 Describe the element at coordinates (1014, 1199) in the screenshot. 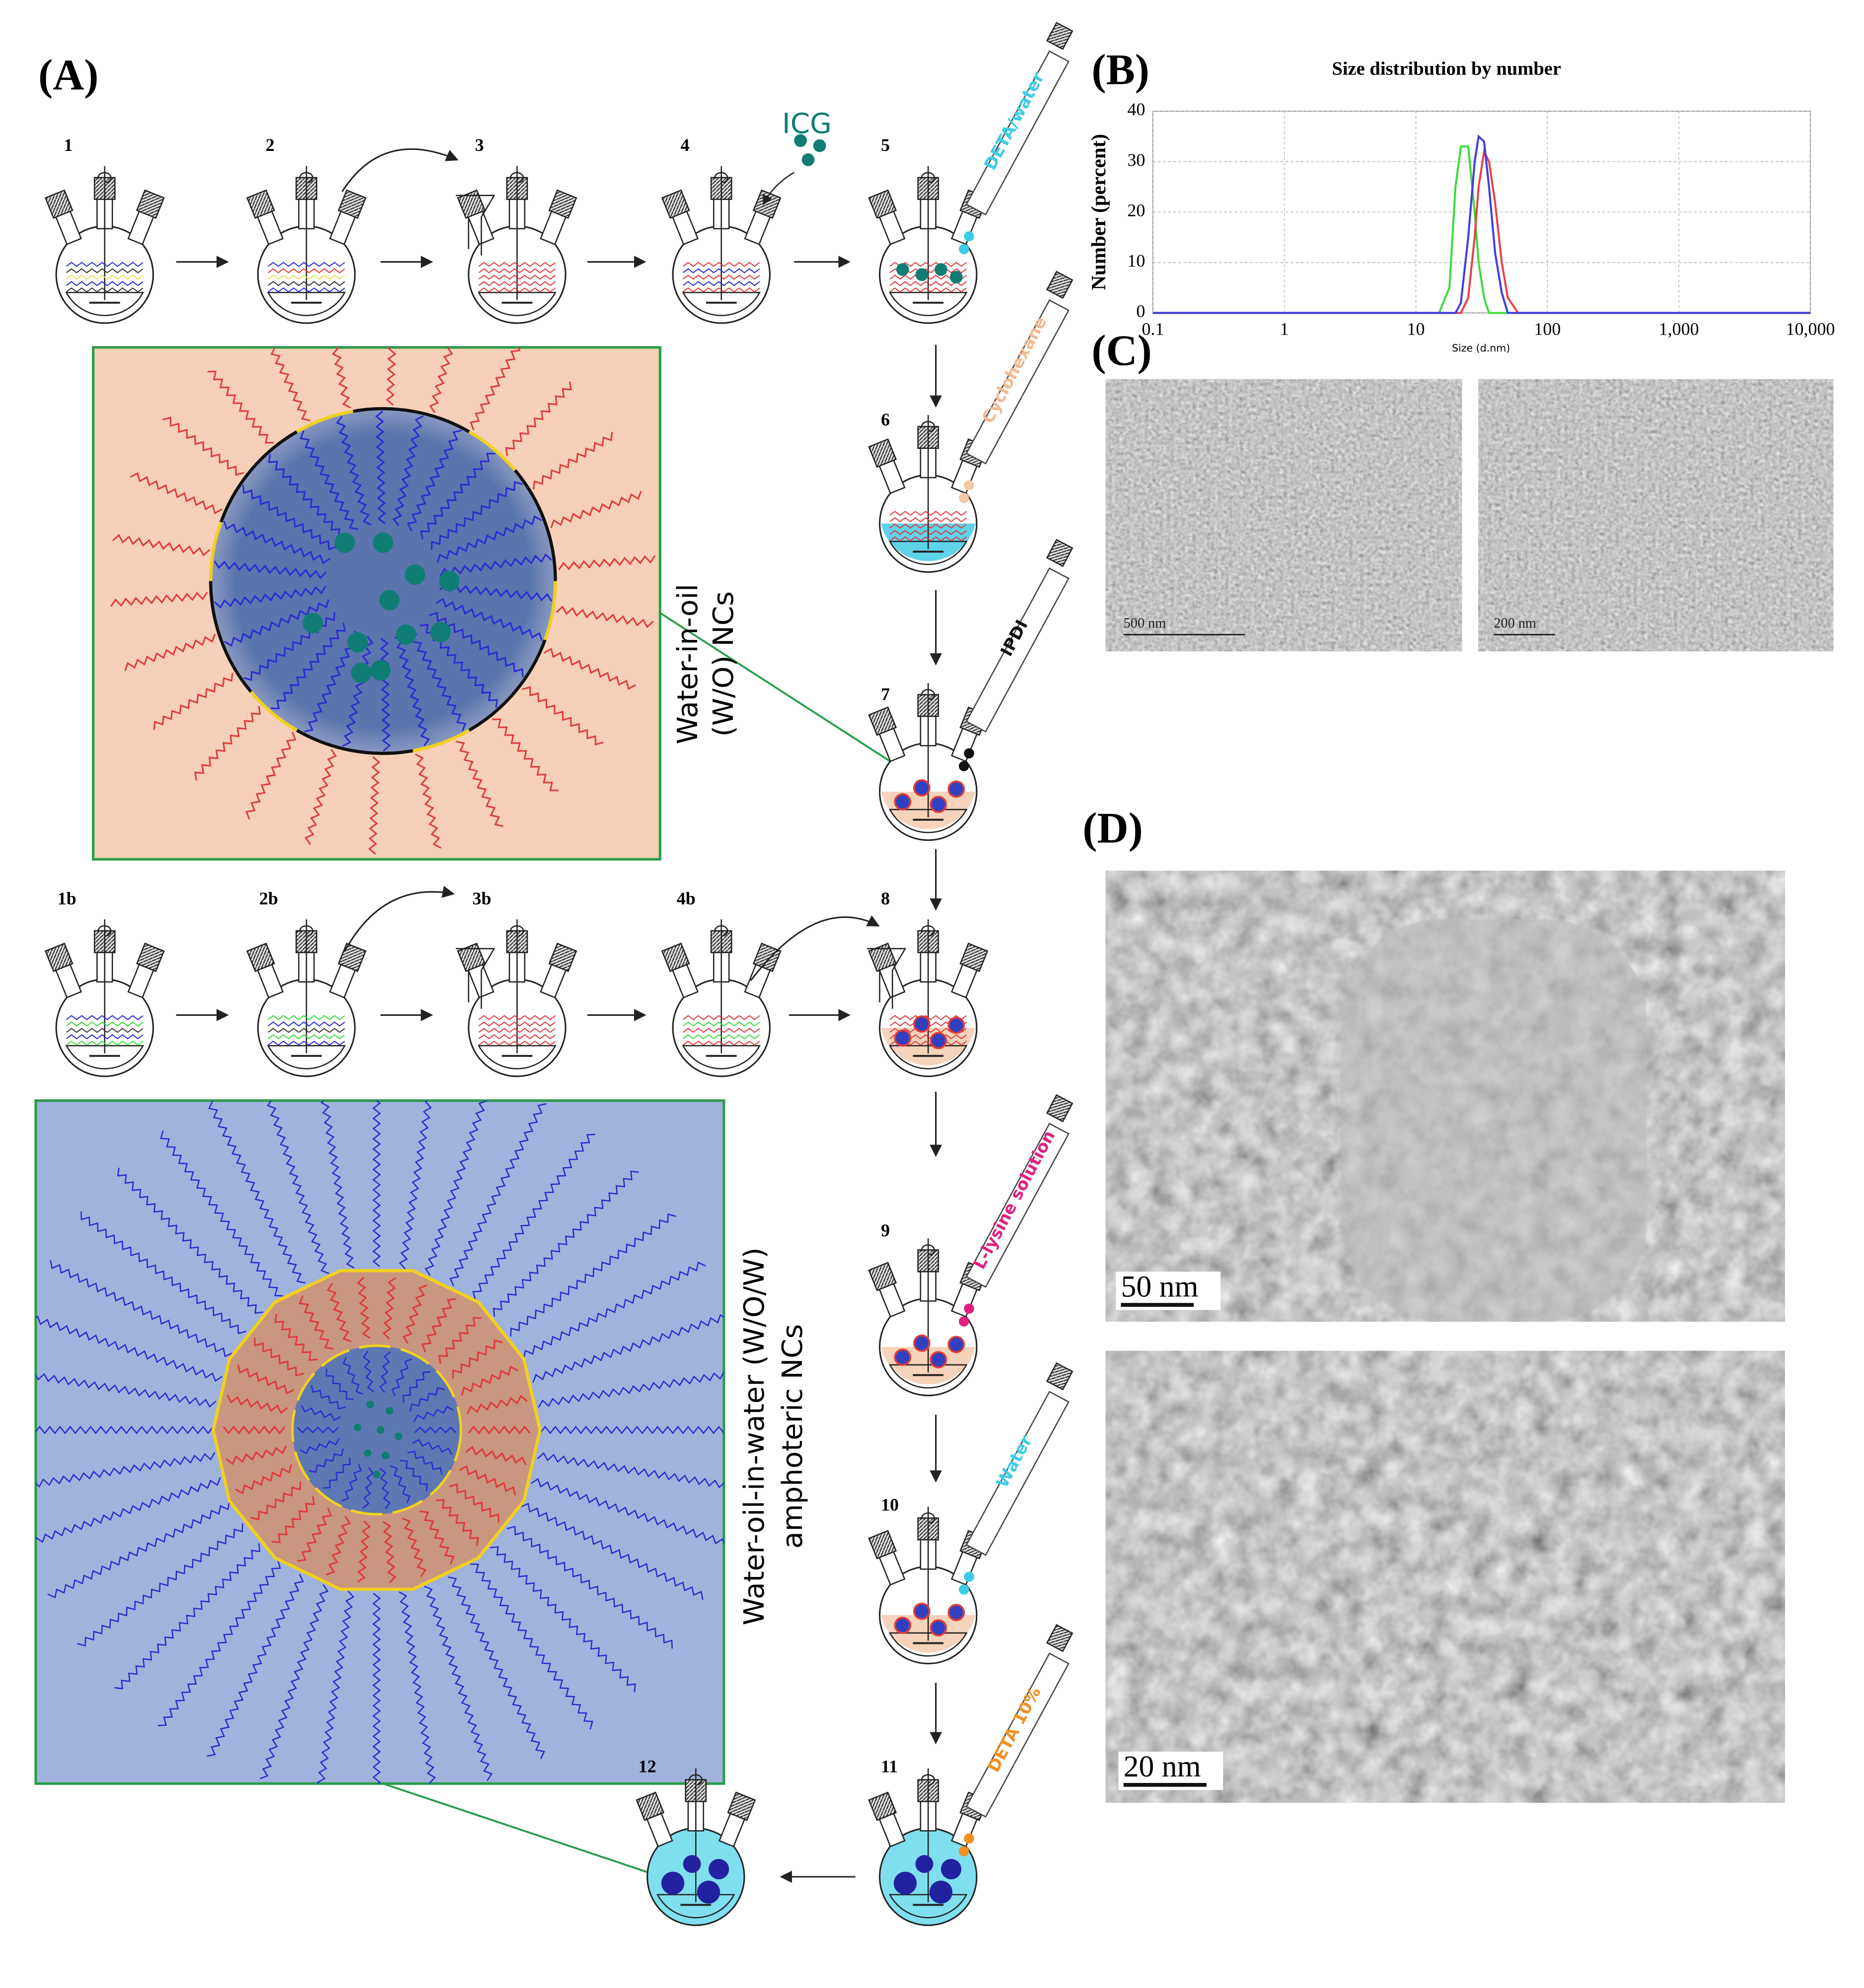

I see `reagent-label: L-lysine solution` at that location.